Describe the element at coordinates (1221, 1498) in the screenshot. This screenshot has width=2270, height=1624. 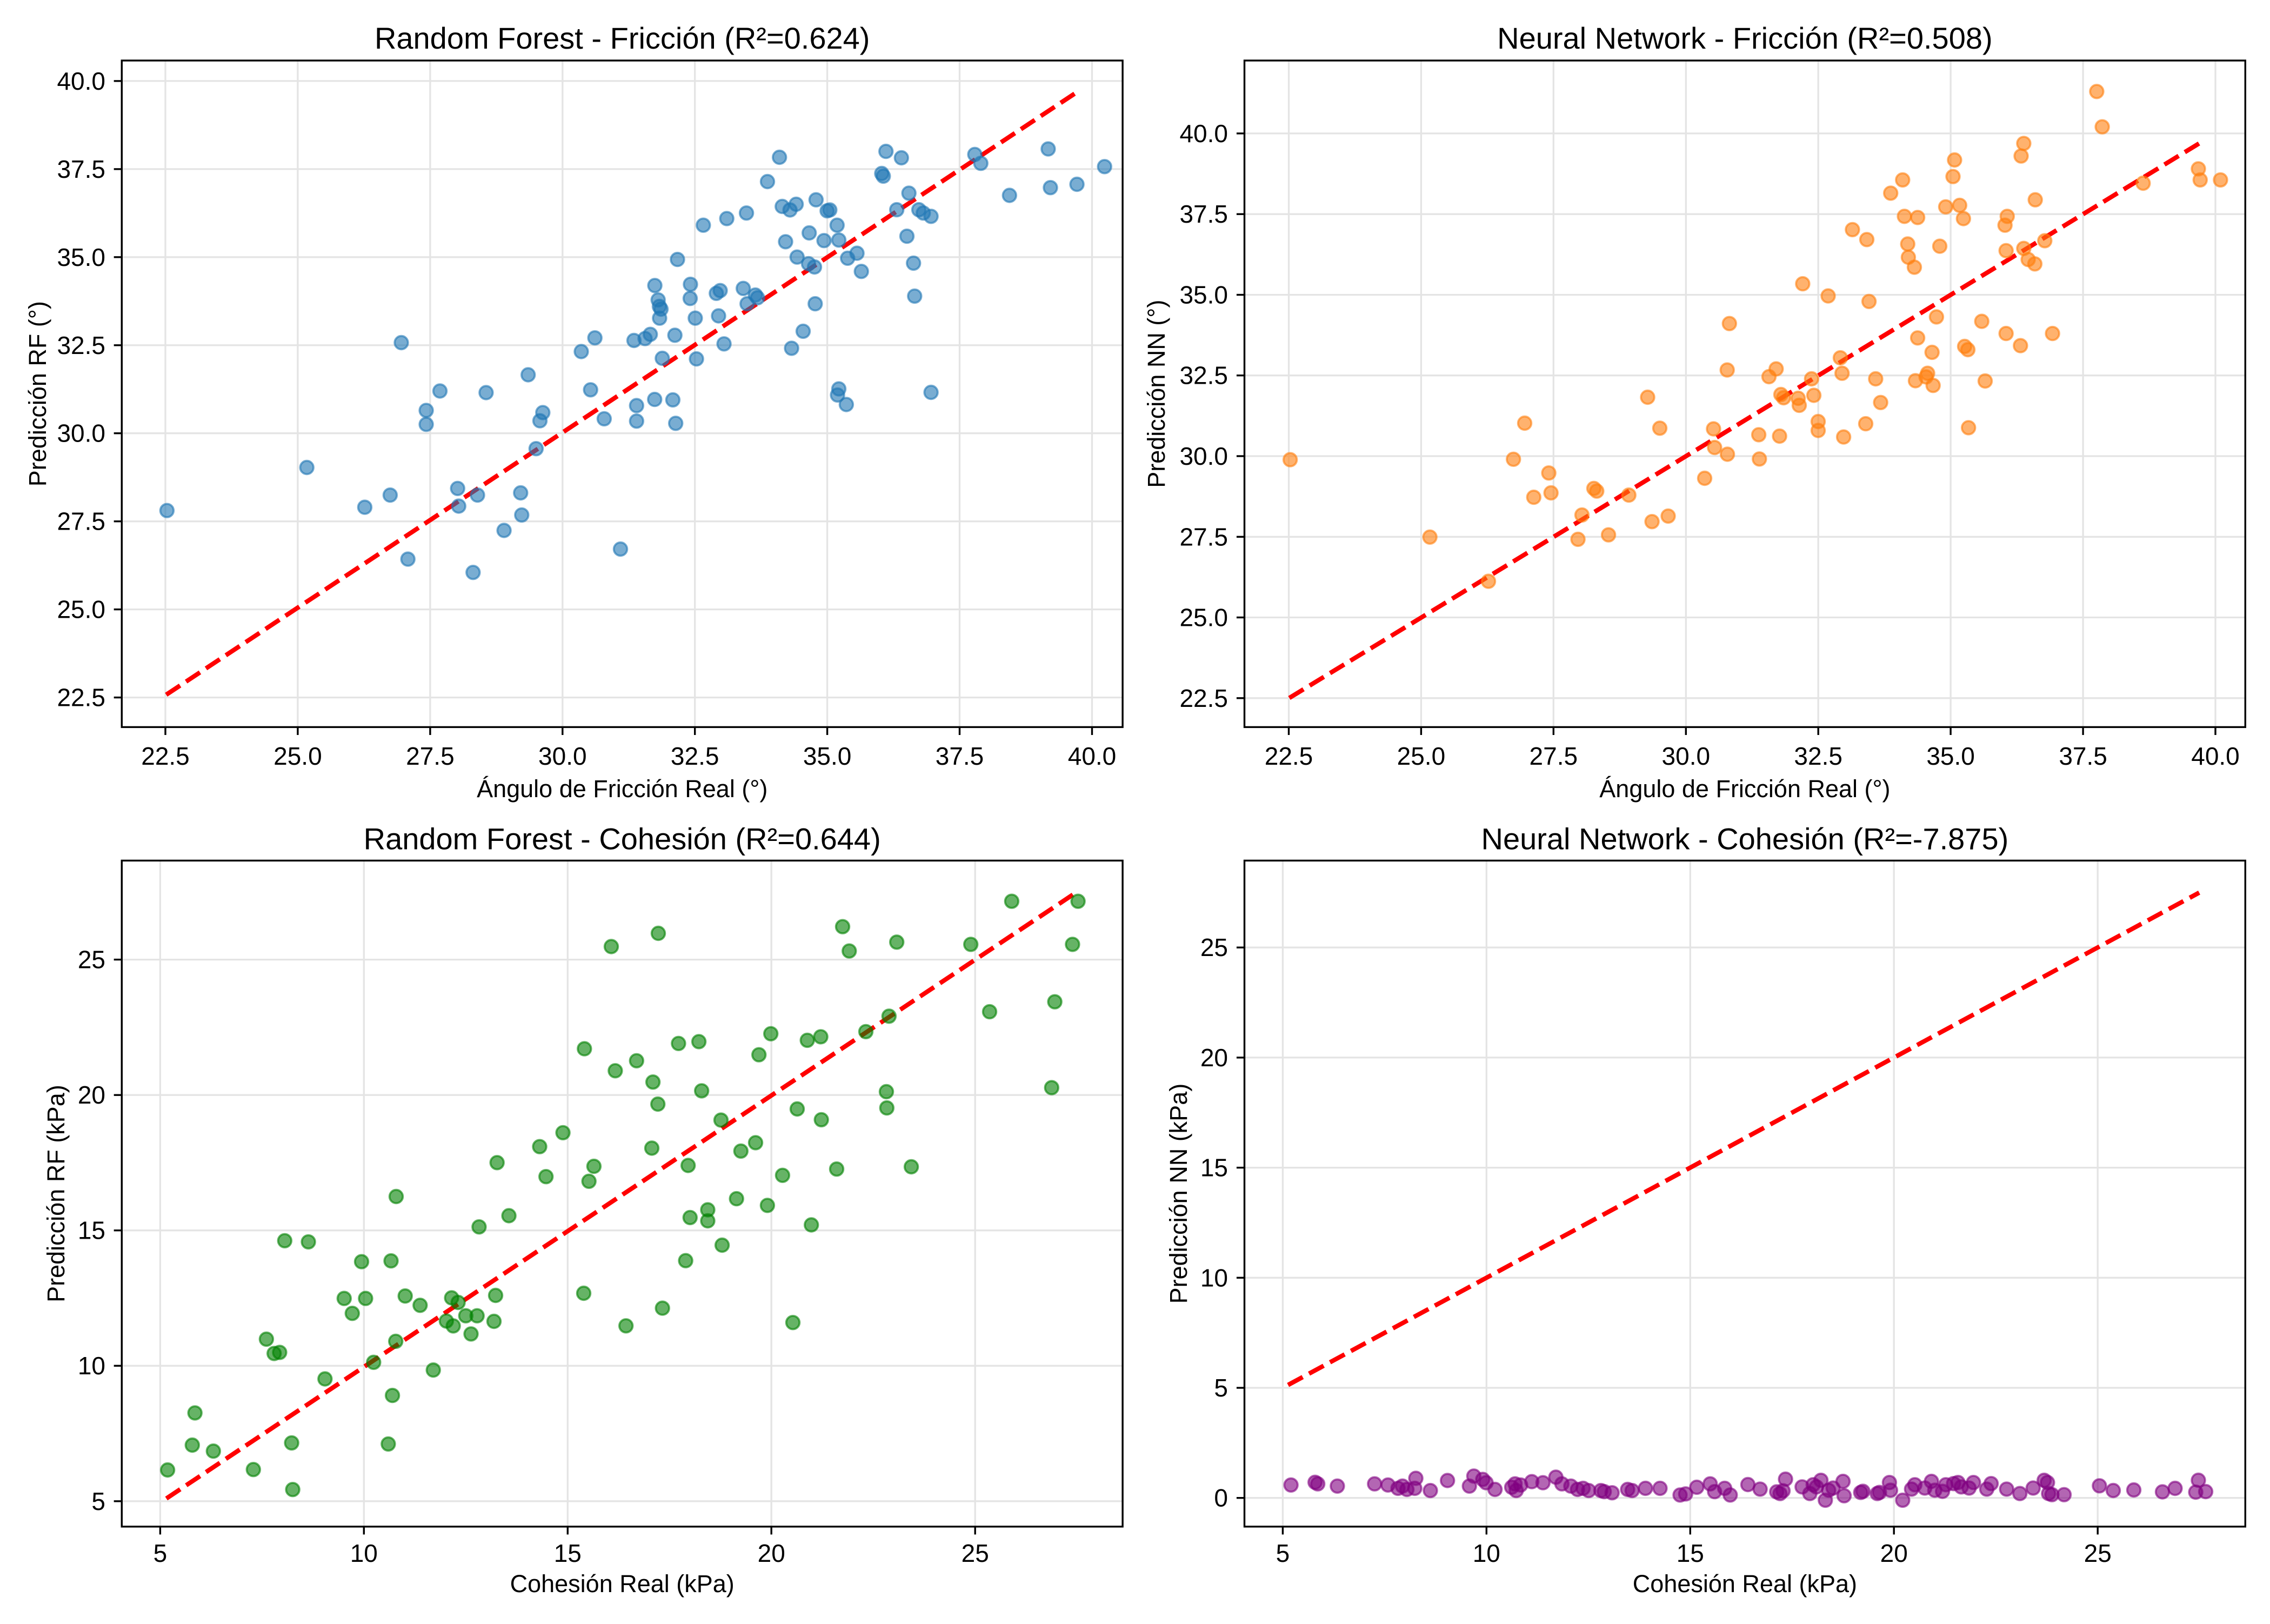
I see `svg-text: 0` at that location.